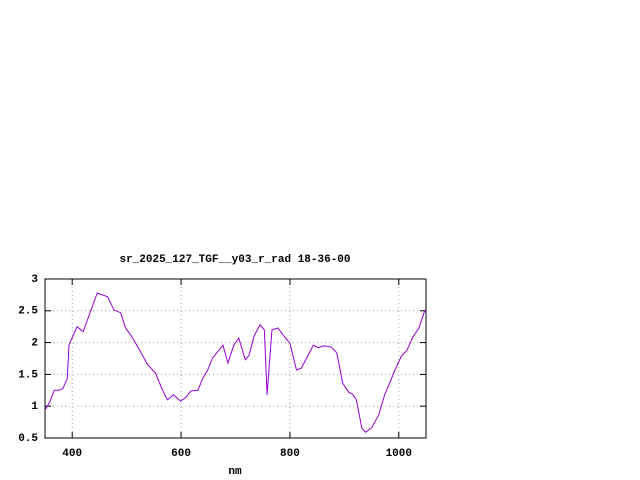 The image size is (640, 480). Describe the element at coordinates (72, 454) in the screenshot. I see `x-tick-label: 400` at that location.